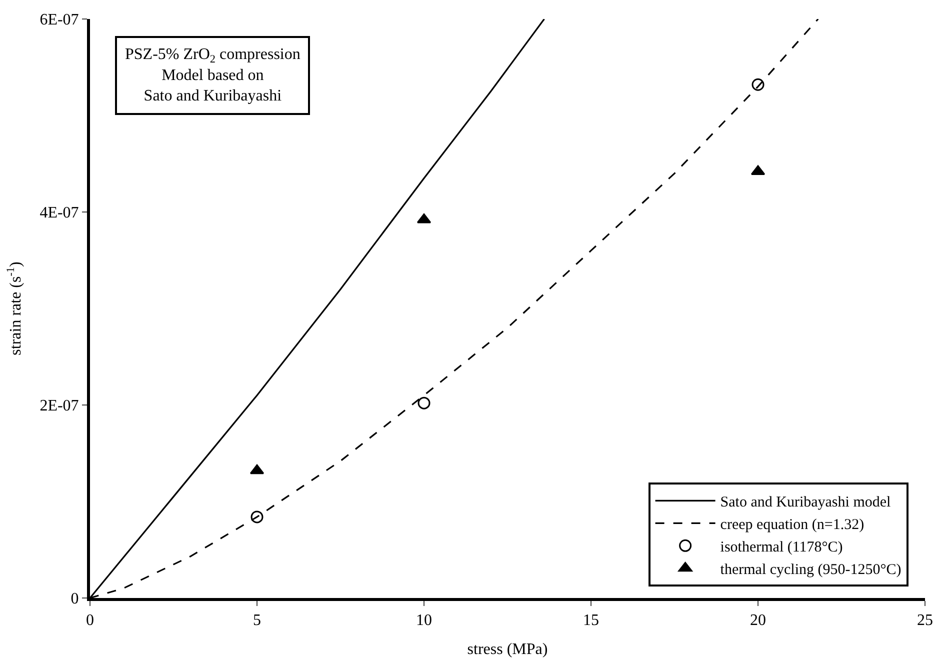 Image resolution: width=945 pixels, height=667 pixels. Describe the element at coordinates (805, 502) in the screenshot. I see `legend-label: Sato and Kuribayashi model` at that location.